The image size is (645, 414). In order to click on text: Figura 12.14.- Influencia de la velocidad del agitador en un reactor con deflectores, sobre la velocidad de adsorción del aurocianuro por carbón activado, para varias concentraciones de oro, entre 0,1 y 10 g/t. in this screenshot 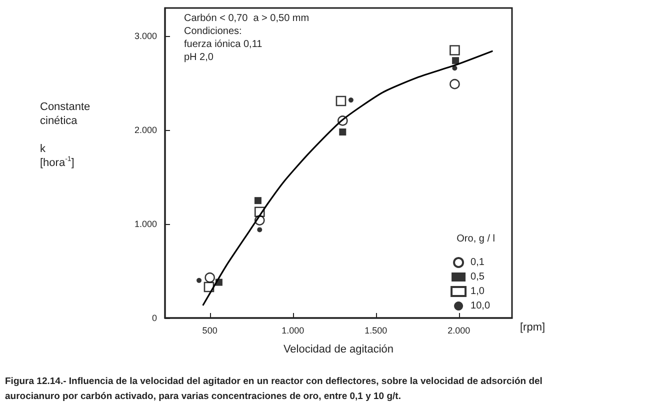, I will do `click(273, 389)`.